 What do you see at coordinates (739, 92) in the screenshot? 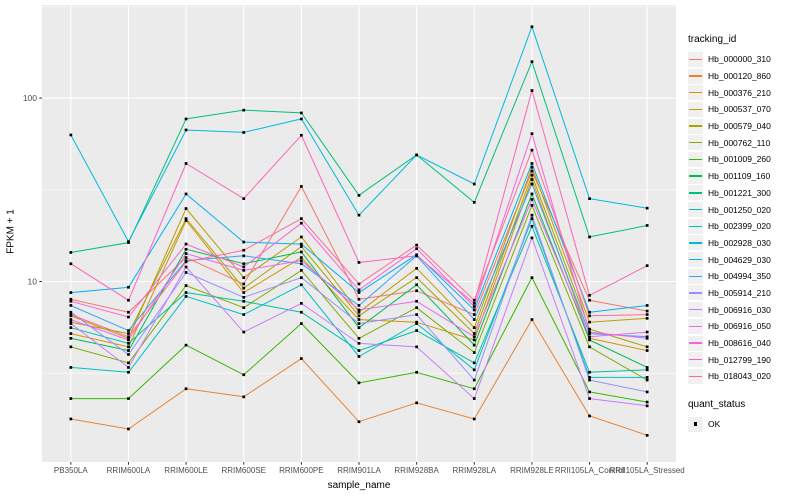
I see `legend-item-label: Hb_000376_210` at bounding box center [739, 92].